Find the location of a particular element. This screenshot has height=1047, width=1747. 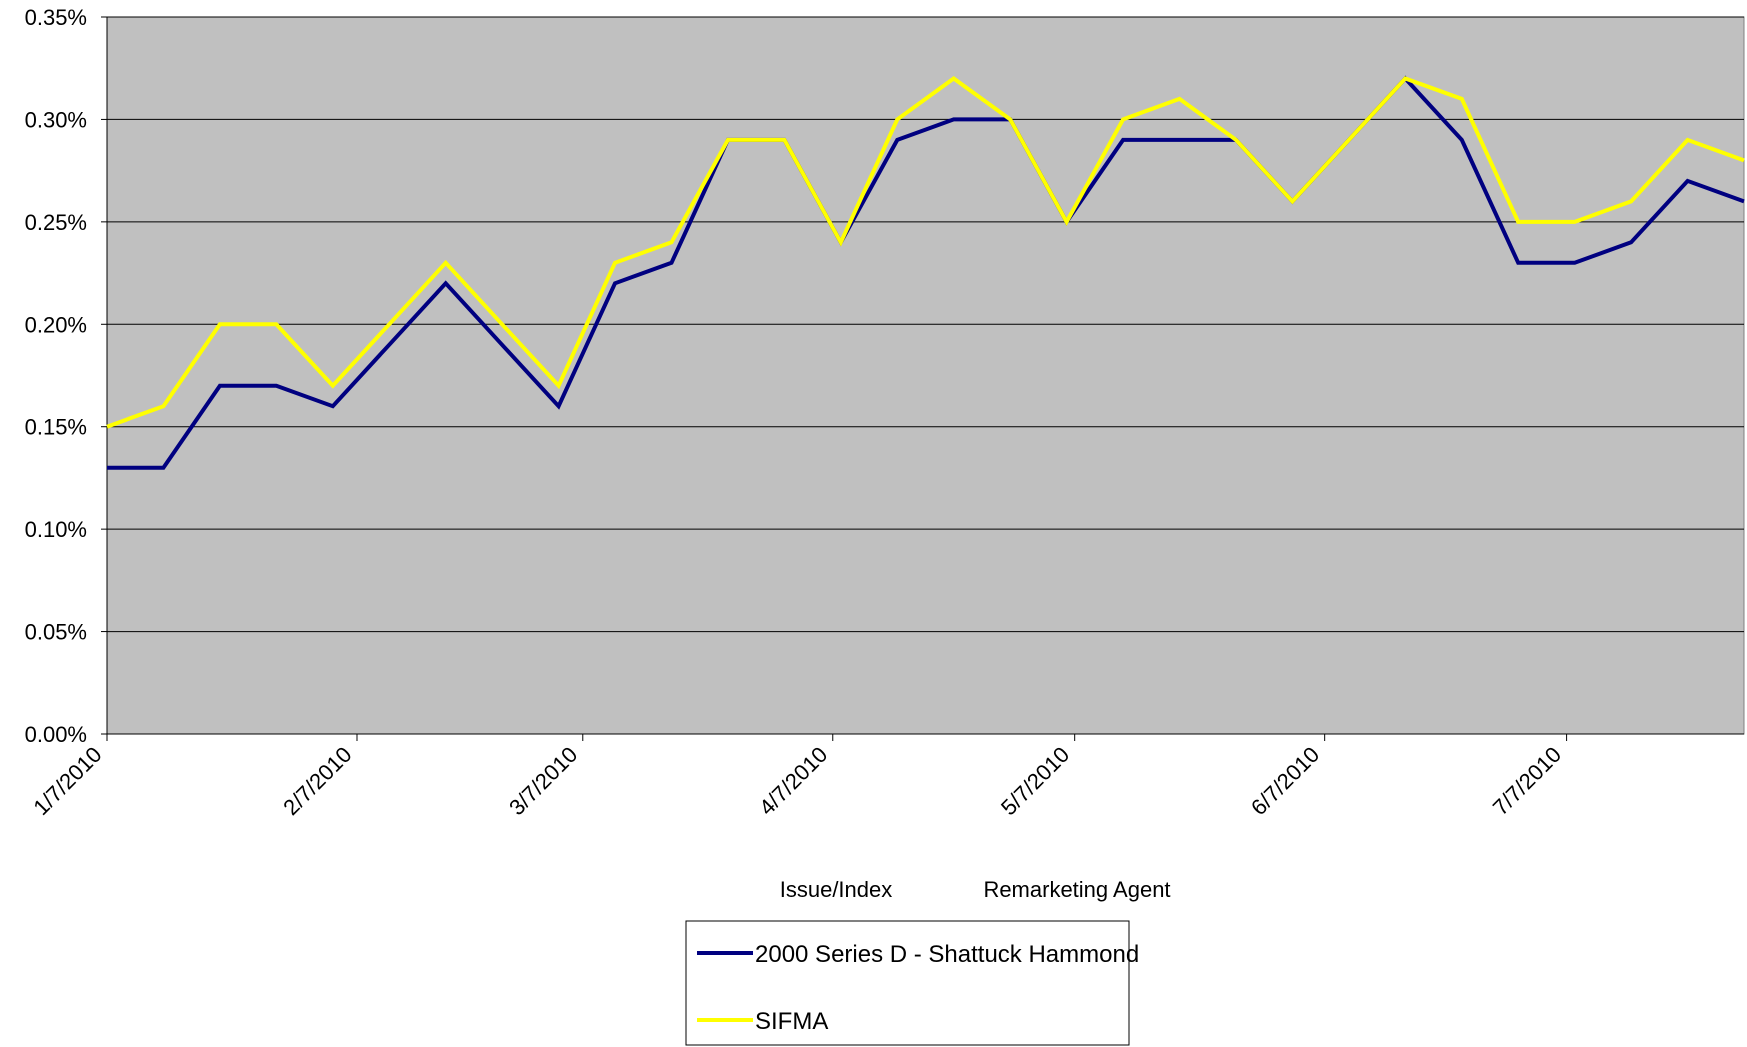

legend: 2000 Series D - Shattuck Hammond SIFMA is located at coordinates (912, 983).